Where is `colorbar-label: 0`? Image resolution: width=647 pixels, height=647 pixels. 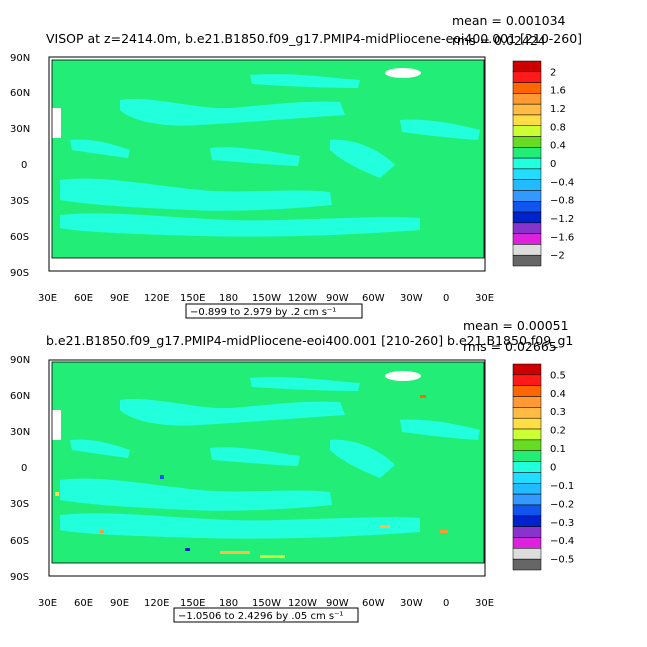
colorbar-label: 0 is located at coordinates (553, 468).